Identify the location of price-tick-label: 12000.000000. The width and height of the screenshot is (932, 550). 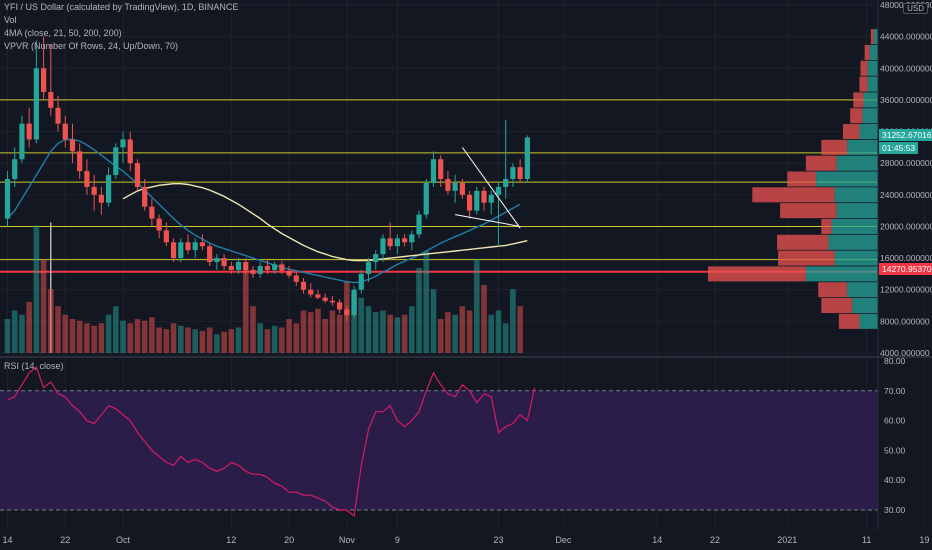
(906, 290).